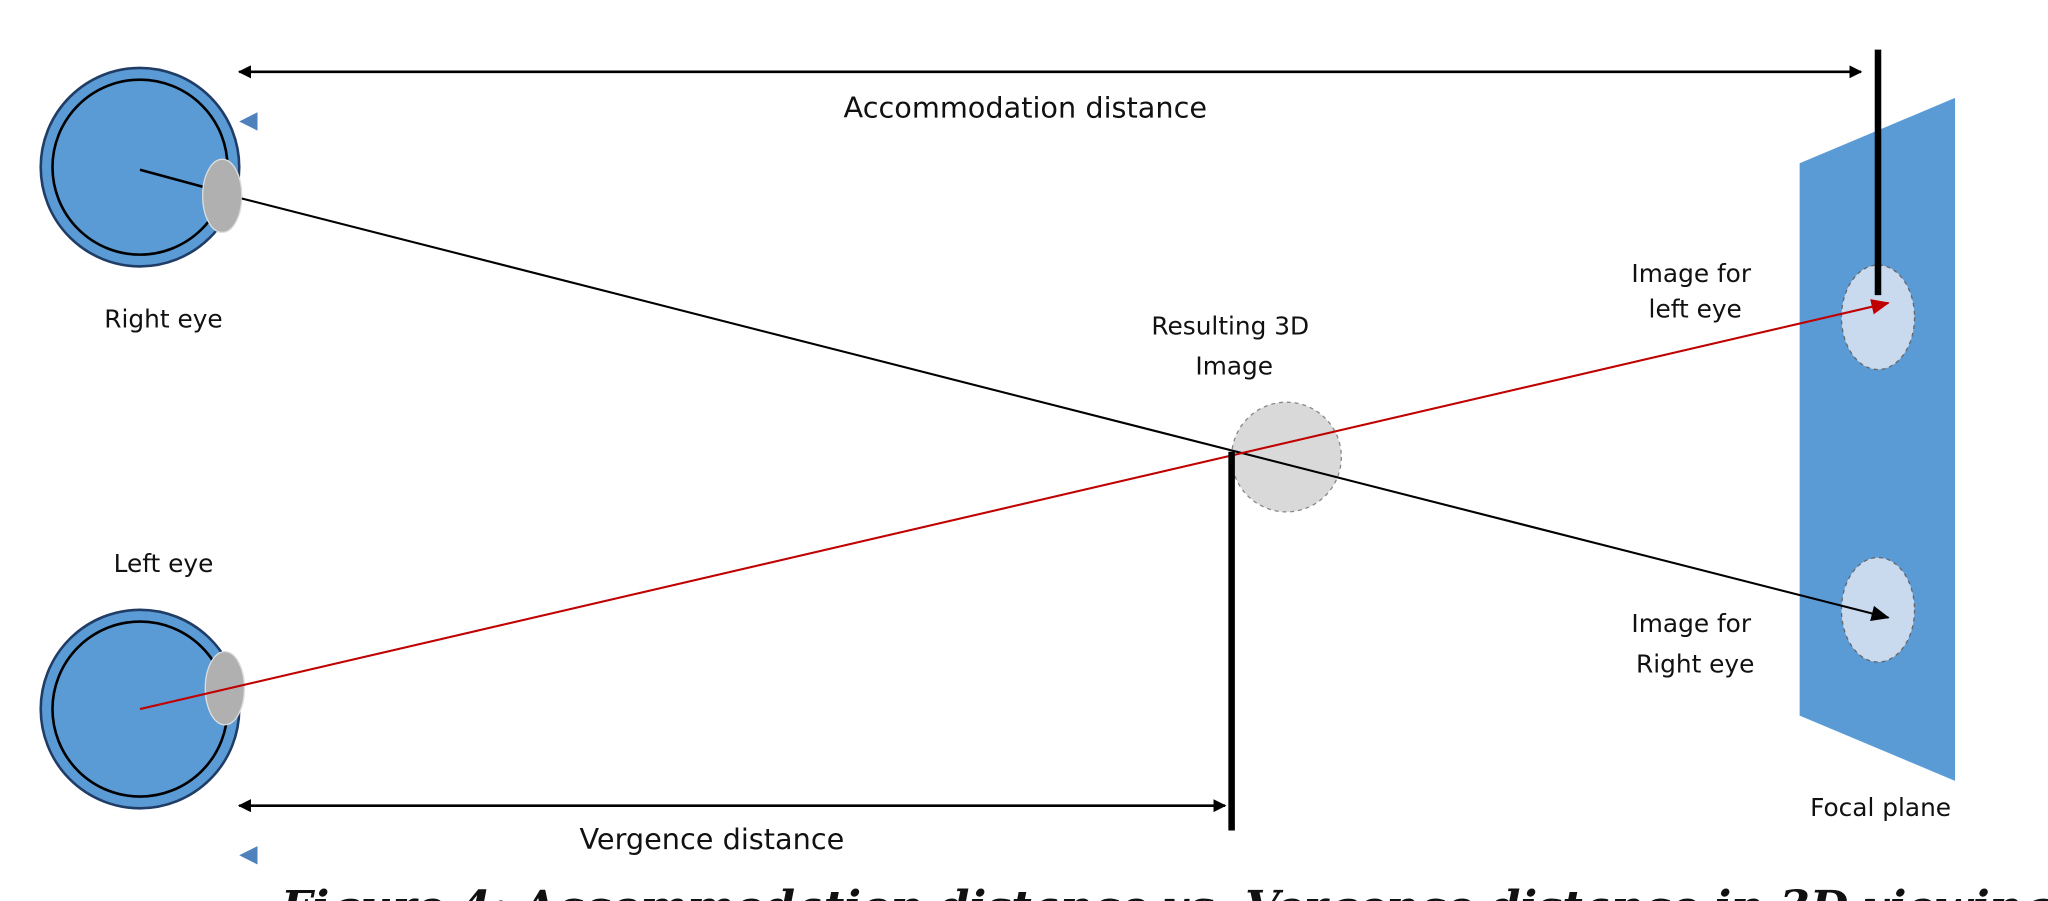 This screenshot has width=2048, height=901. I want to click on accommodation-label: Accommodation distance, so click(1025, 108).